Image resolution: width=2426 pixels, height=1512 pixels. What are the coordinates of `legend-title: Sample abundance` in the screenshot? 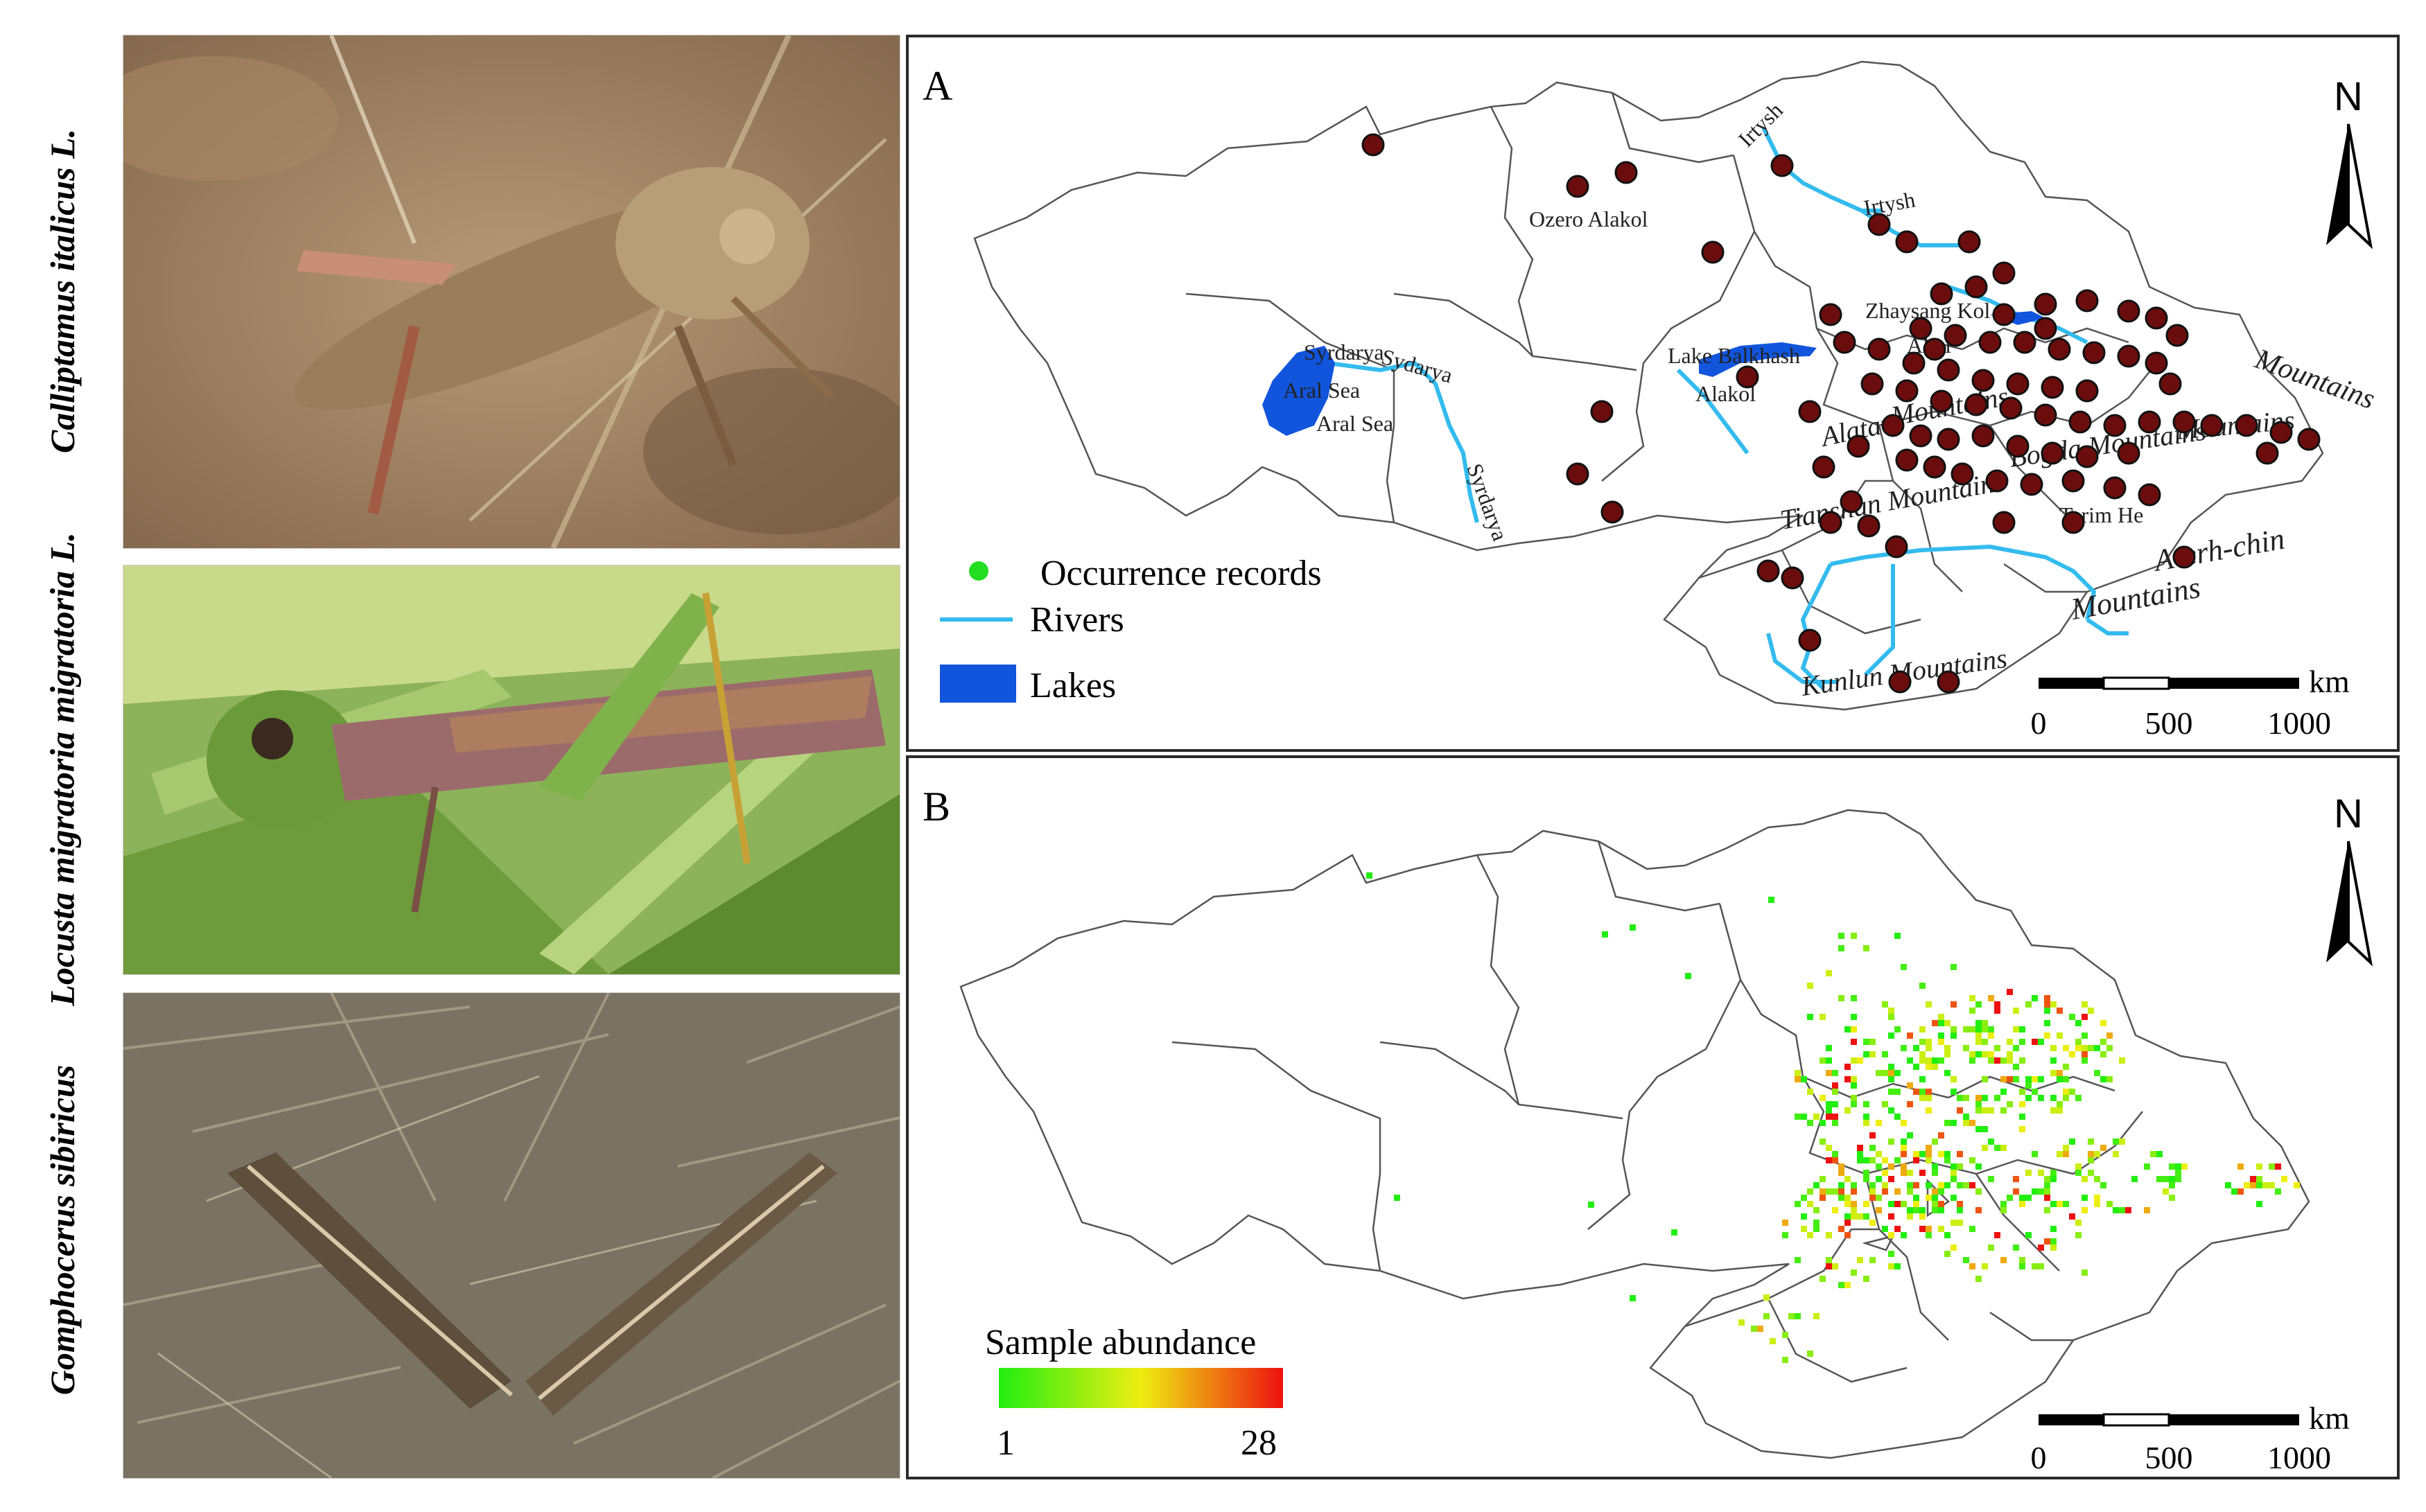 It's located at (1120, 1342).